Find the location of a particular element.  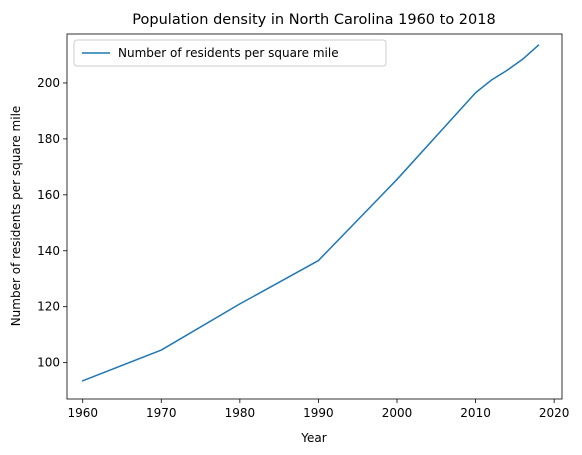

legend-label: Number of residents per square mile is located at coordinates (228, 53).